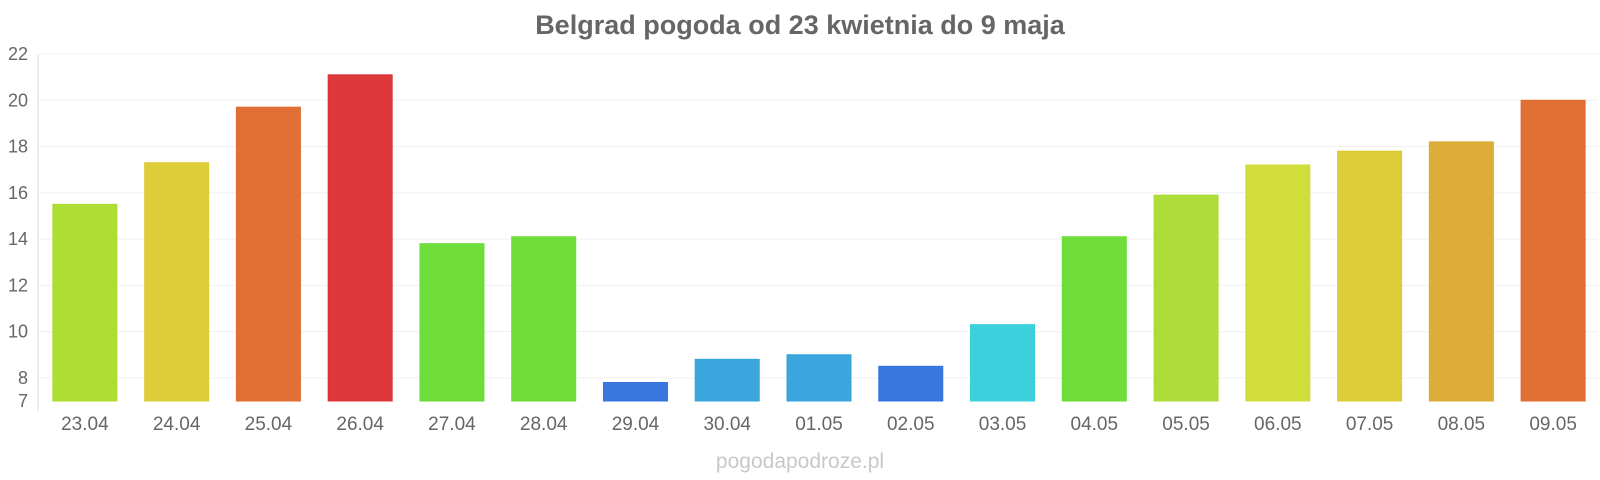 This screenshot has width=1600, height=480. I want to click on bar-29.04, so click(635, 391).